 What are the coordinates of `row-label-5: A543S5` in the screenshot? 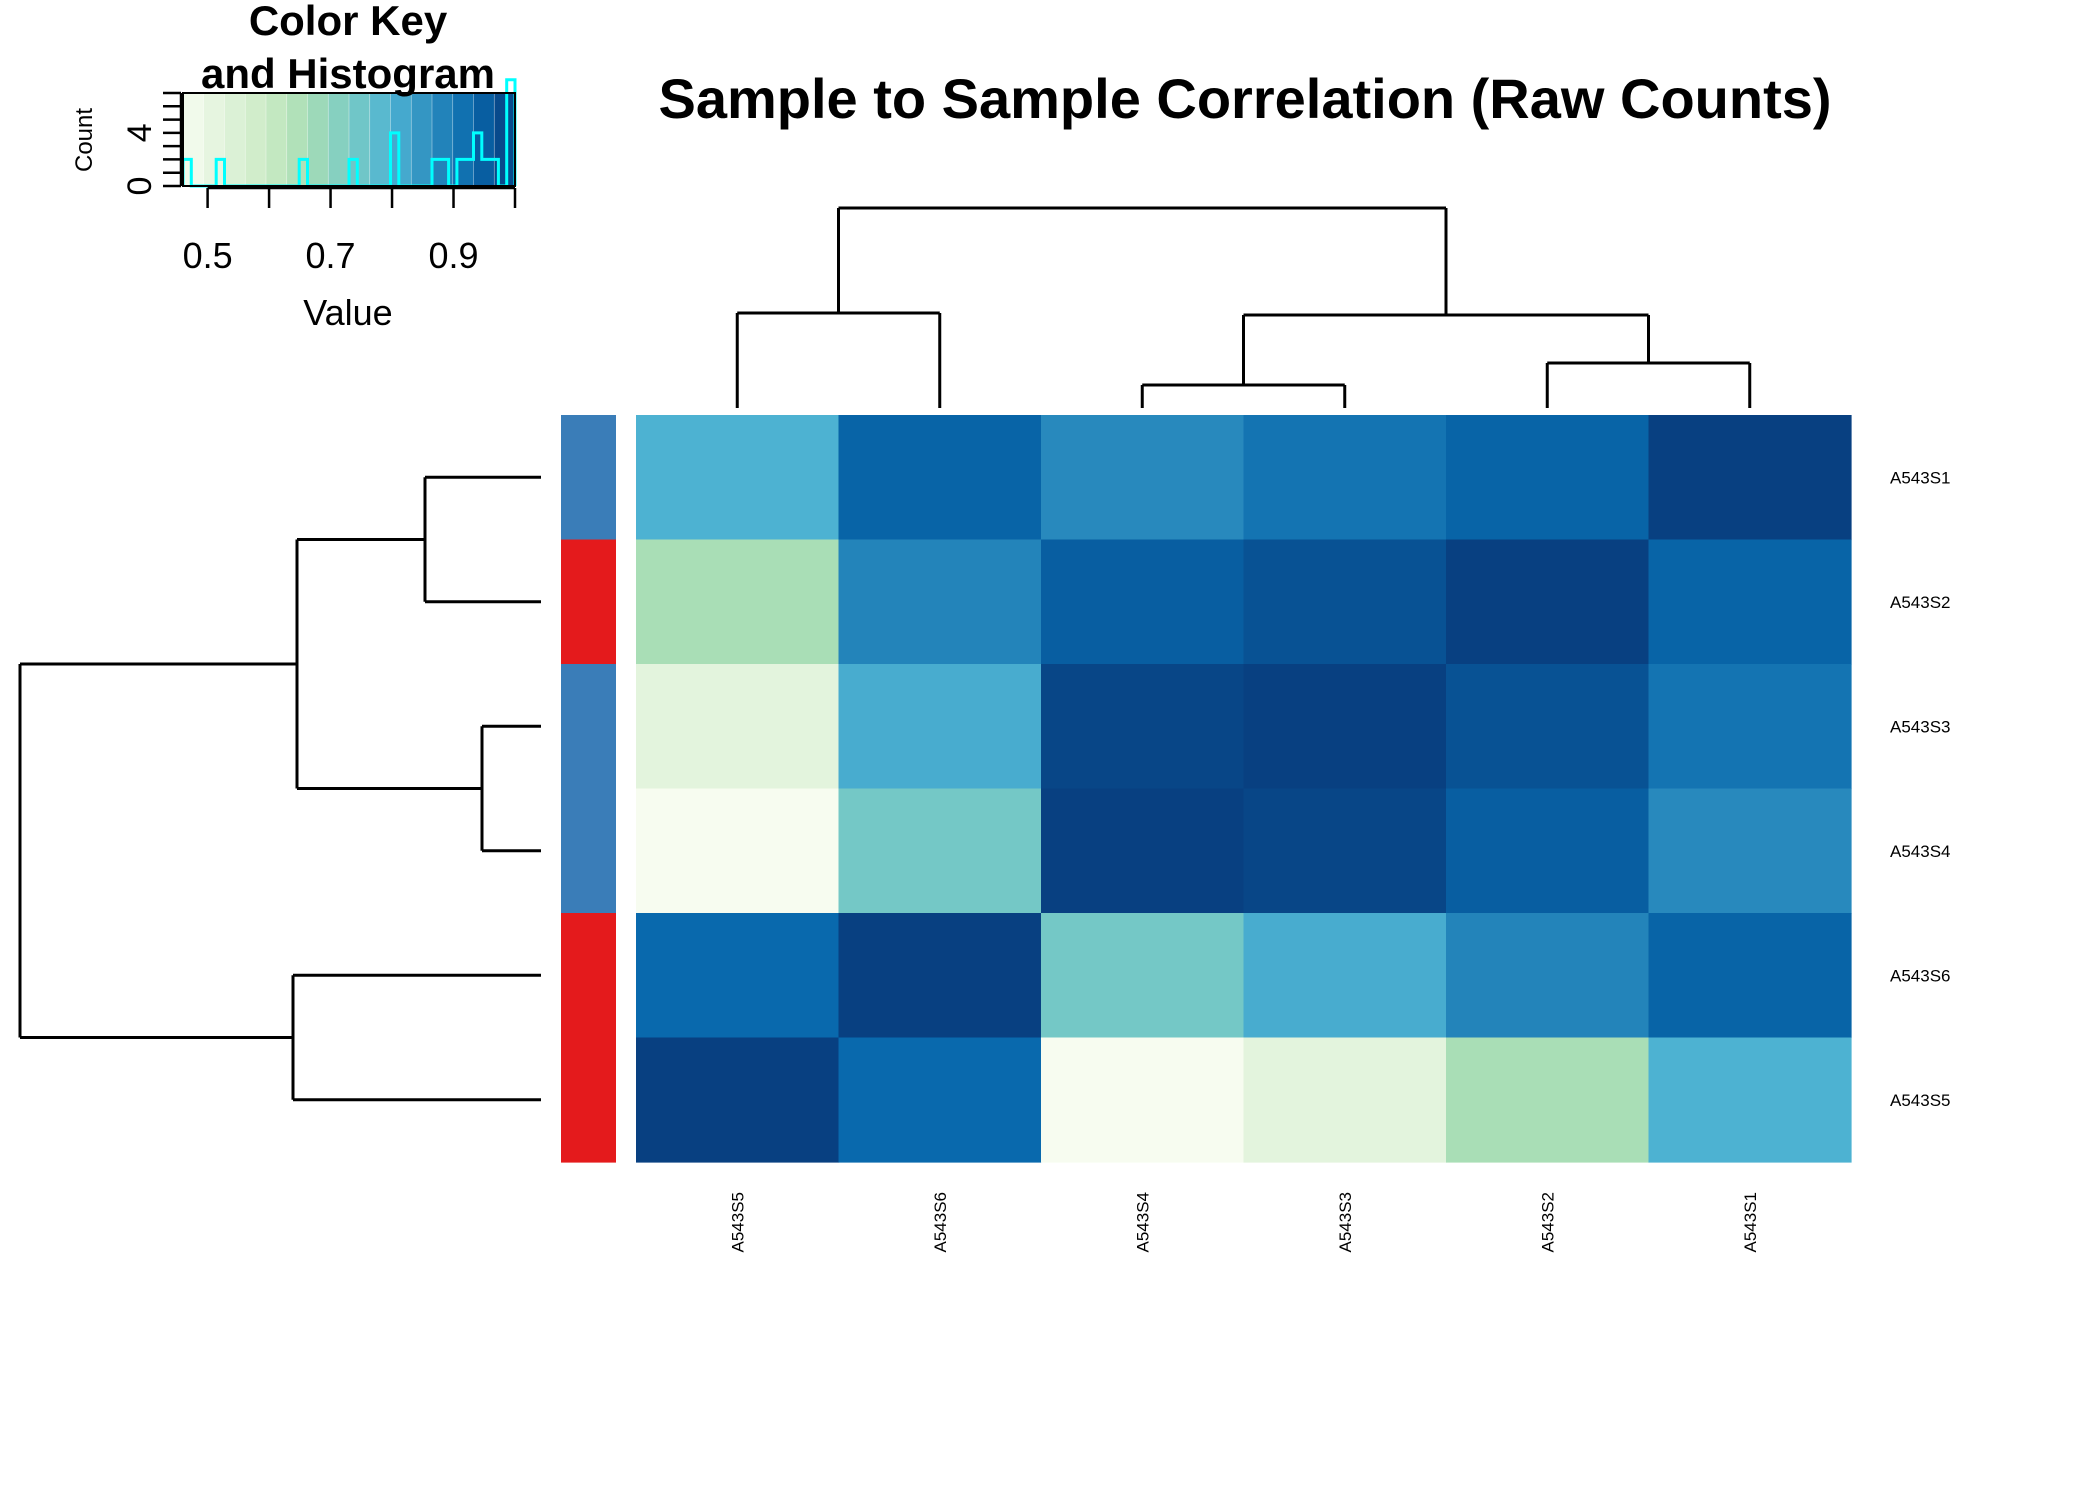 It's located at (1920, 1100).